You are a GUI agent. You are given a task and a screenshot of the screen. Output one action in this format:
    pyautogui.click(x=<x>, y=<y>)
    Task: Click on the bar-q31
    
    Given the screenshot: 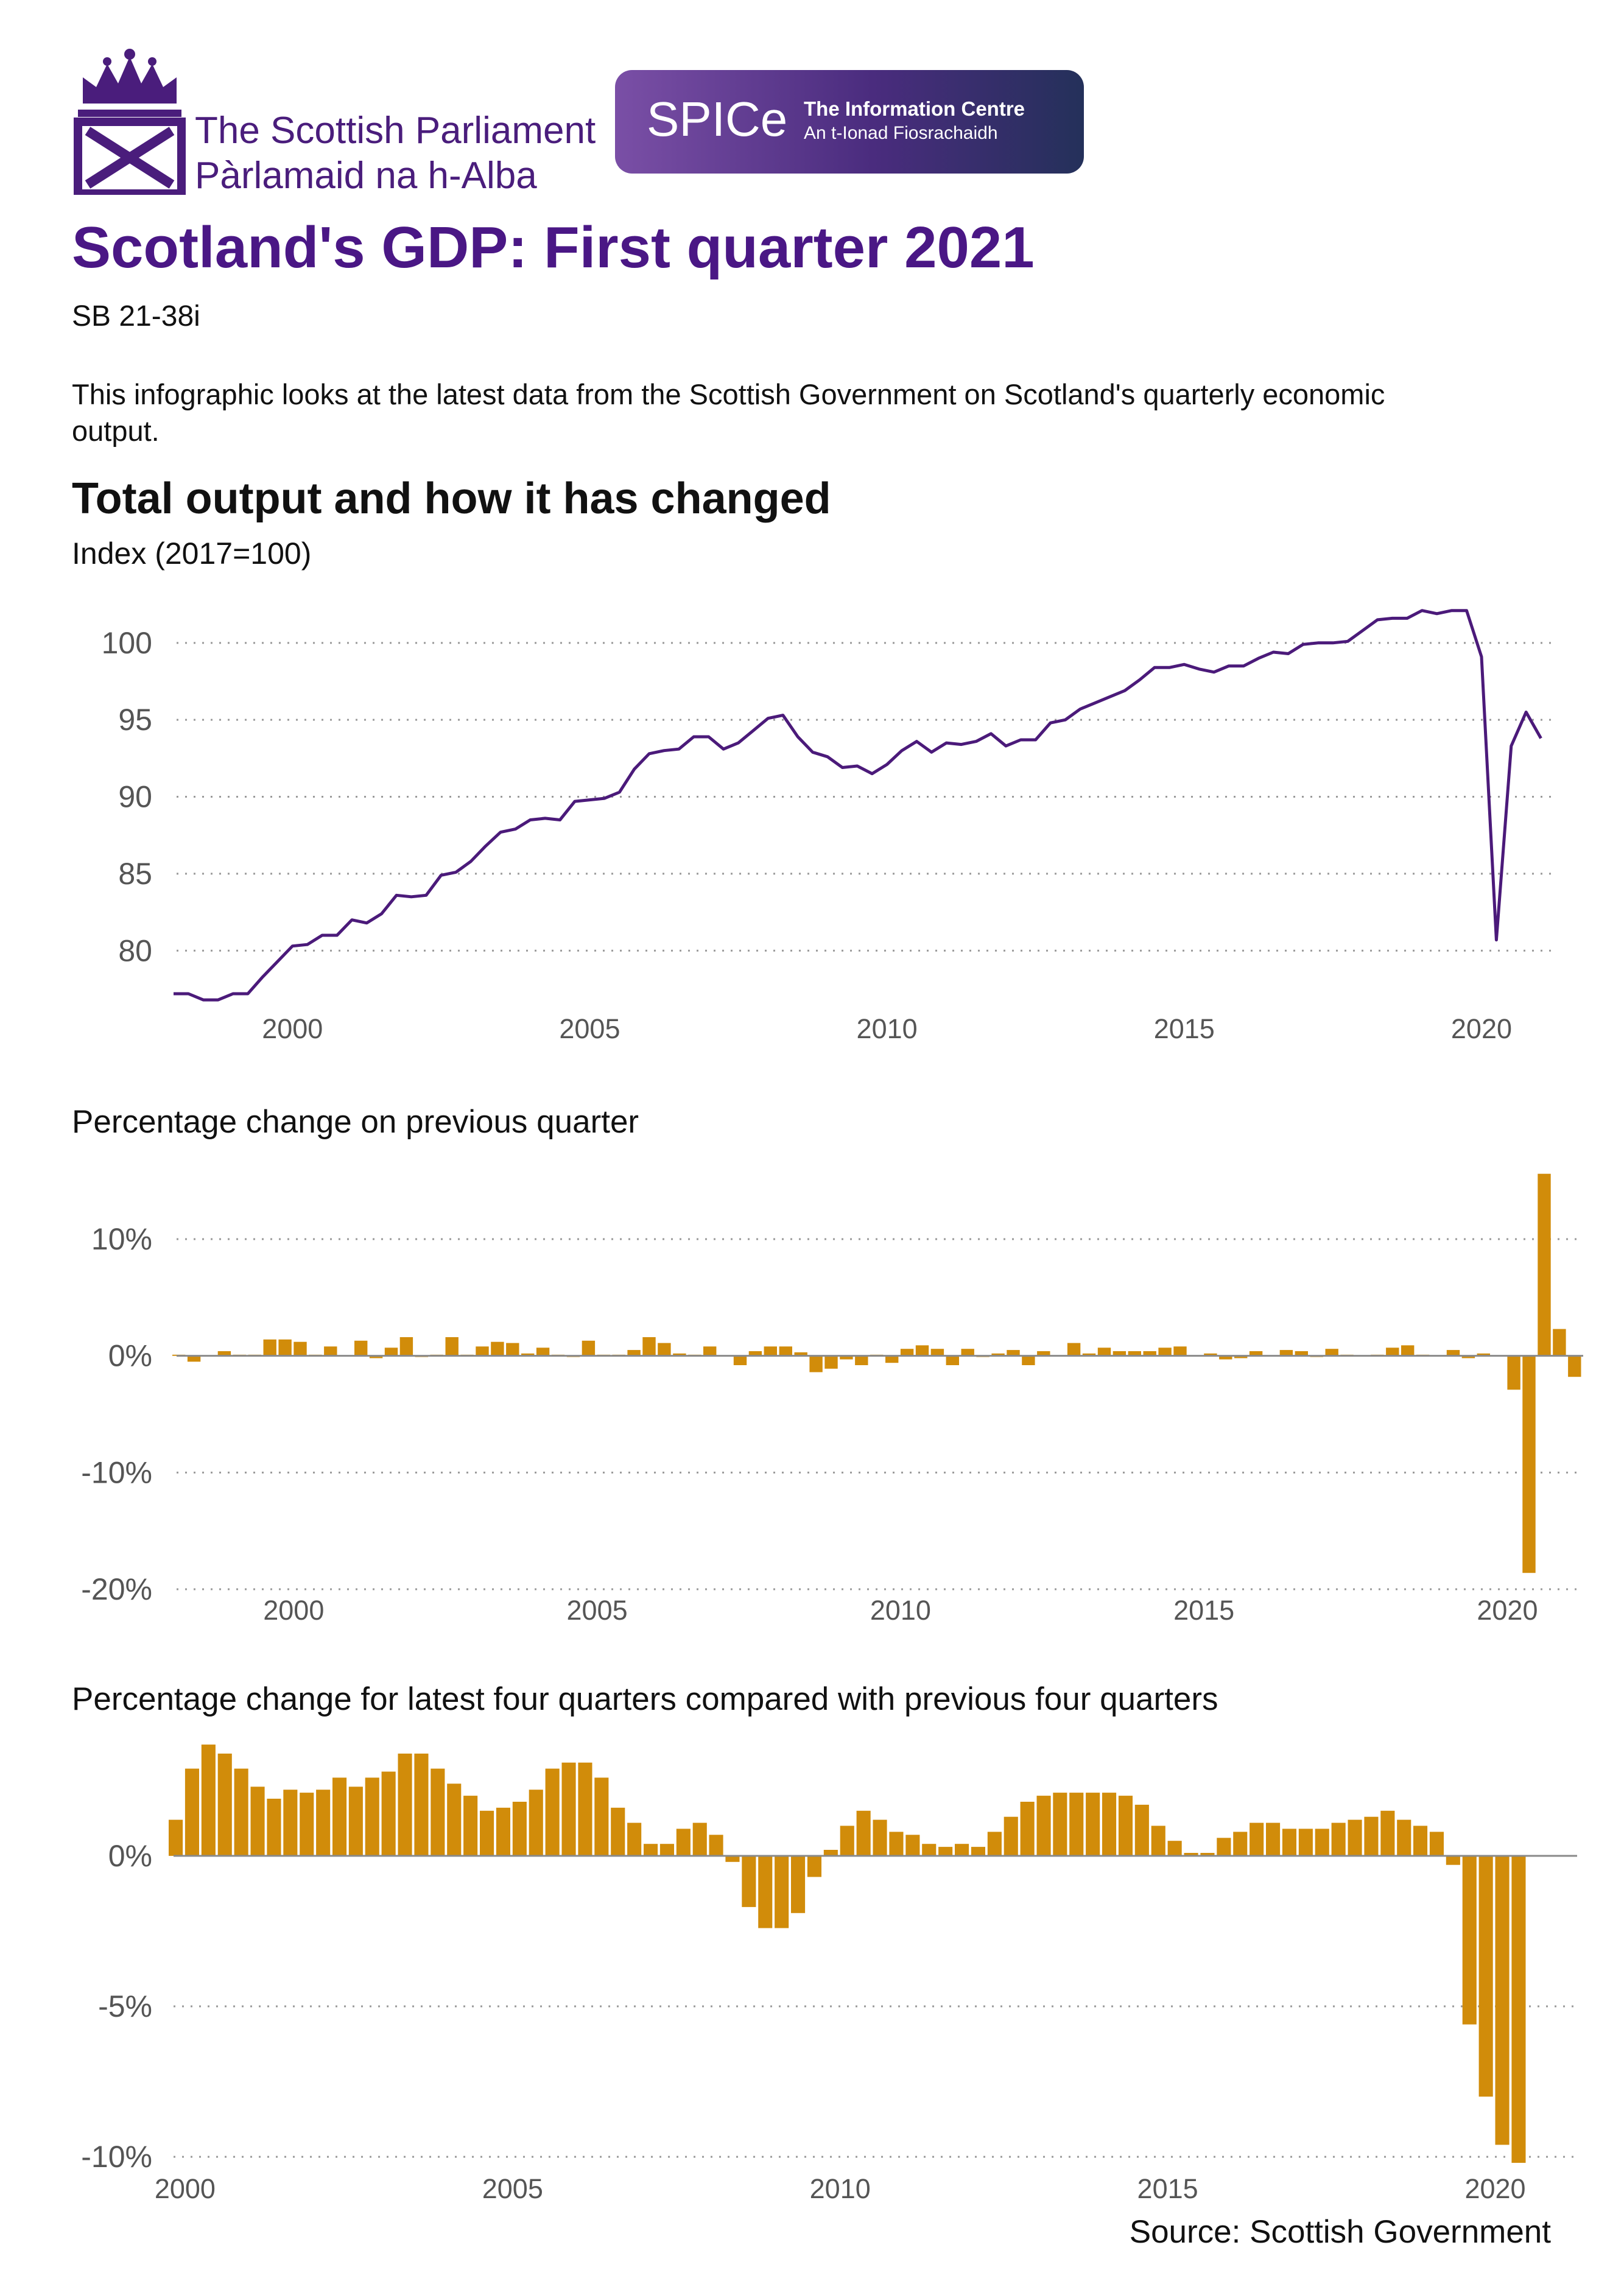 What is the action you would take?
    pyautogui.click(x=634, y=1353)
    